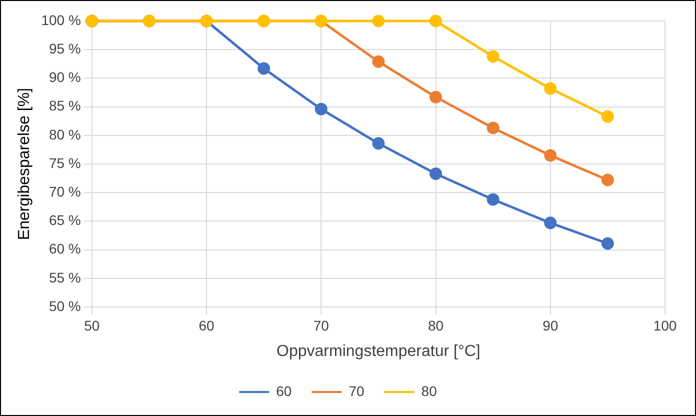 The height and width of the screenshot is (416, 696). I want to click on x-tick-label: 100, so click(665, 325).